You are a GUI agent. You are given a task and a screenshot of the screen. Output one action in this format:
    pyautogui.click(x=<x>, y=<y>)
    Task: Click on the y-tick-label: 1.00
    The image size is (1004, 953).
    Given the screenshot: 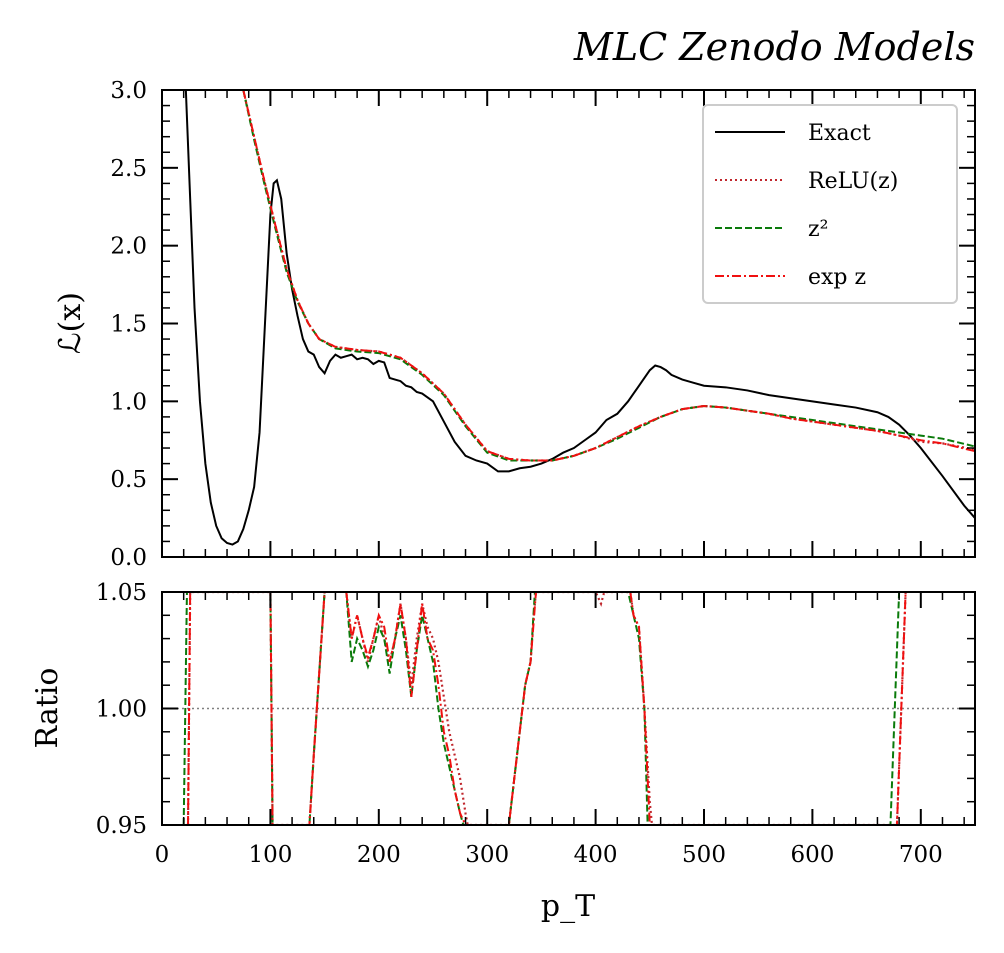 What is the action you would take?
    pyautogui.click(x=121, y=710)
    